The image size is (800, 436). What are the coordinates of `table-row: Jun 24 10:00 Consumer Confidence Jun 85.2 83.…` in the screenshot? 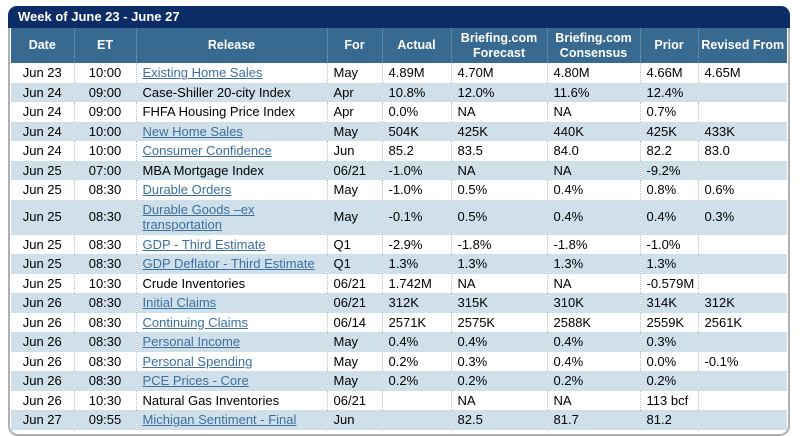 It's located at (399, 151).